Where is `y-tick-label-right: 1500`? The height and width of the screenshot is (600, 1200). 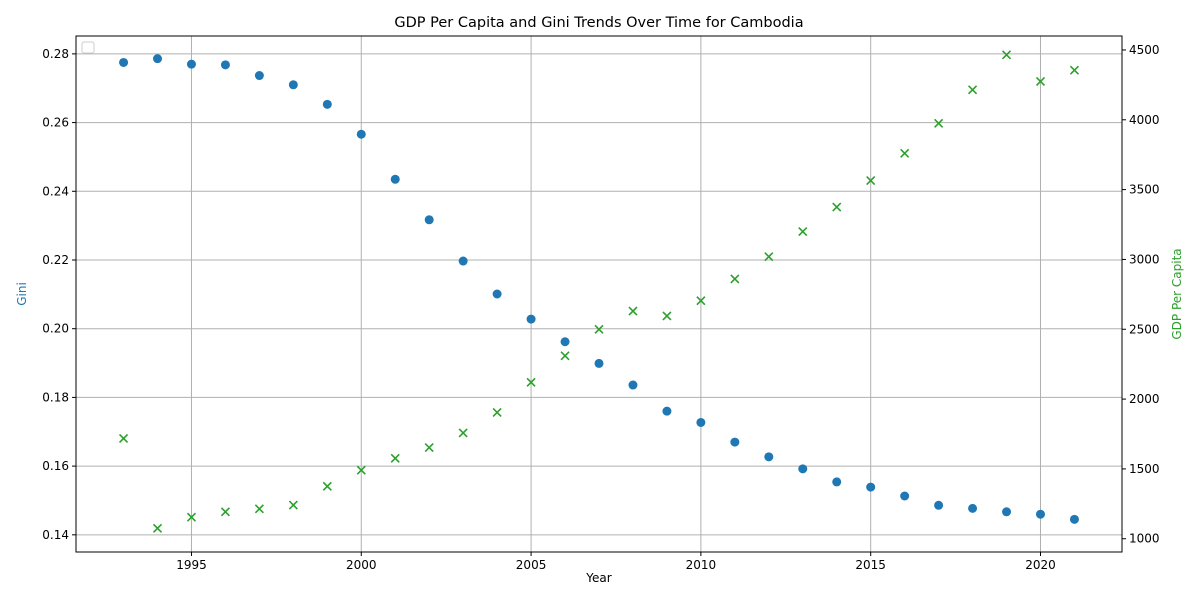 y-tick-label-right: 1500 is located at coordinates (1144, 469).